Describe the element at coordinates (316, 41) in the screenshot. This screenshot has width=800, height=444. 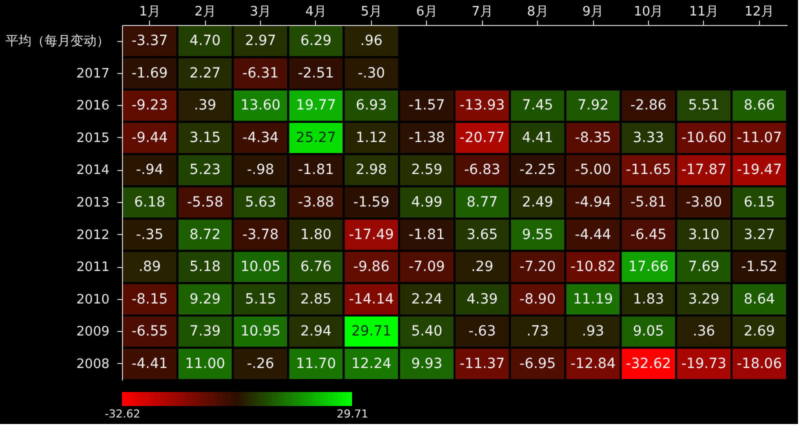
I see `data-label: 6.29` at that location.